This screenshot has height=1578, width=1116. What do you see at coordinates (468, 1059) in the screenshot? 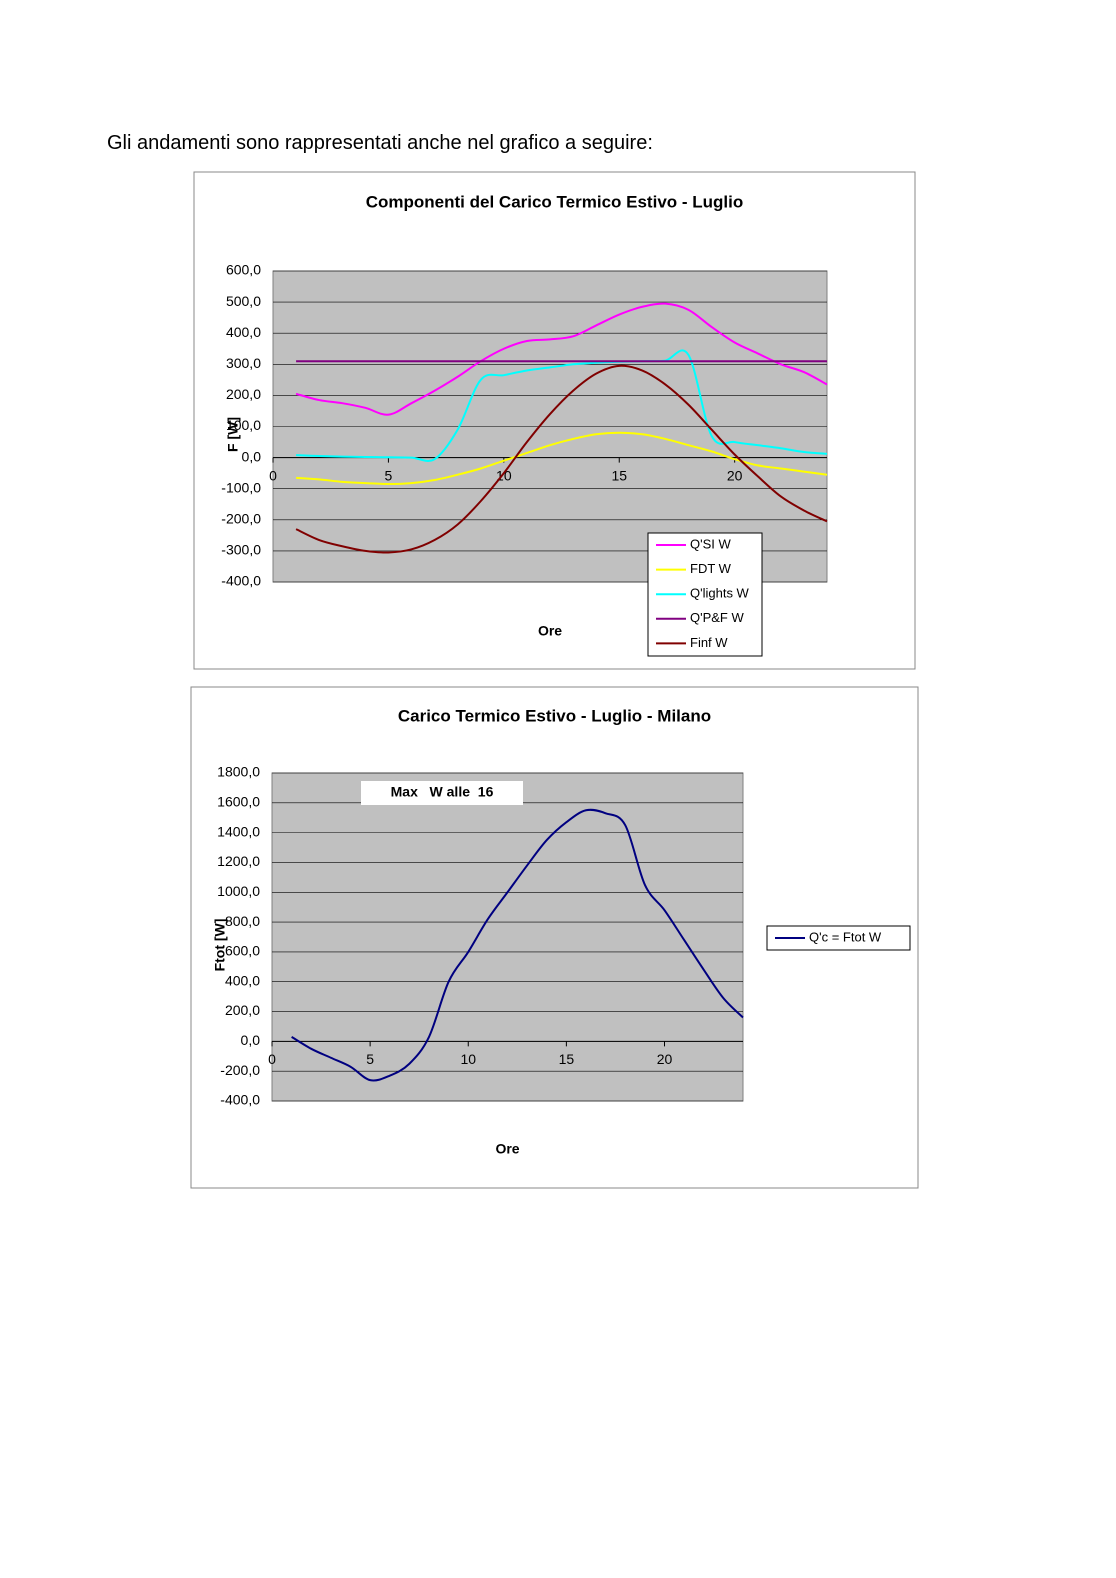
I see `x-tick-label: 10` at bounding box center [468, 1059].